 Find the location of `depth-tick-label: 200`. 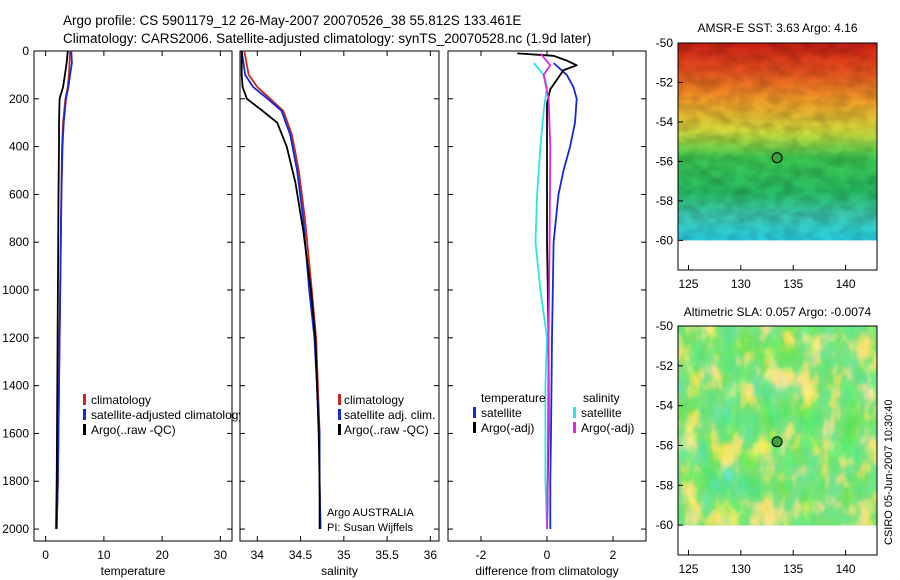

depth-tick-label: 200 is located at coordinates (19, 99).